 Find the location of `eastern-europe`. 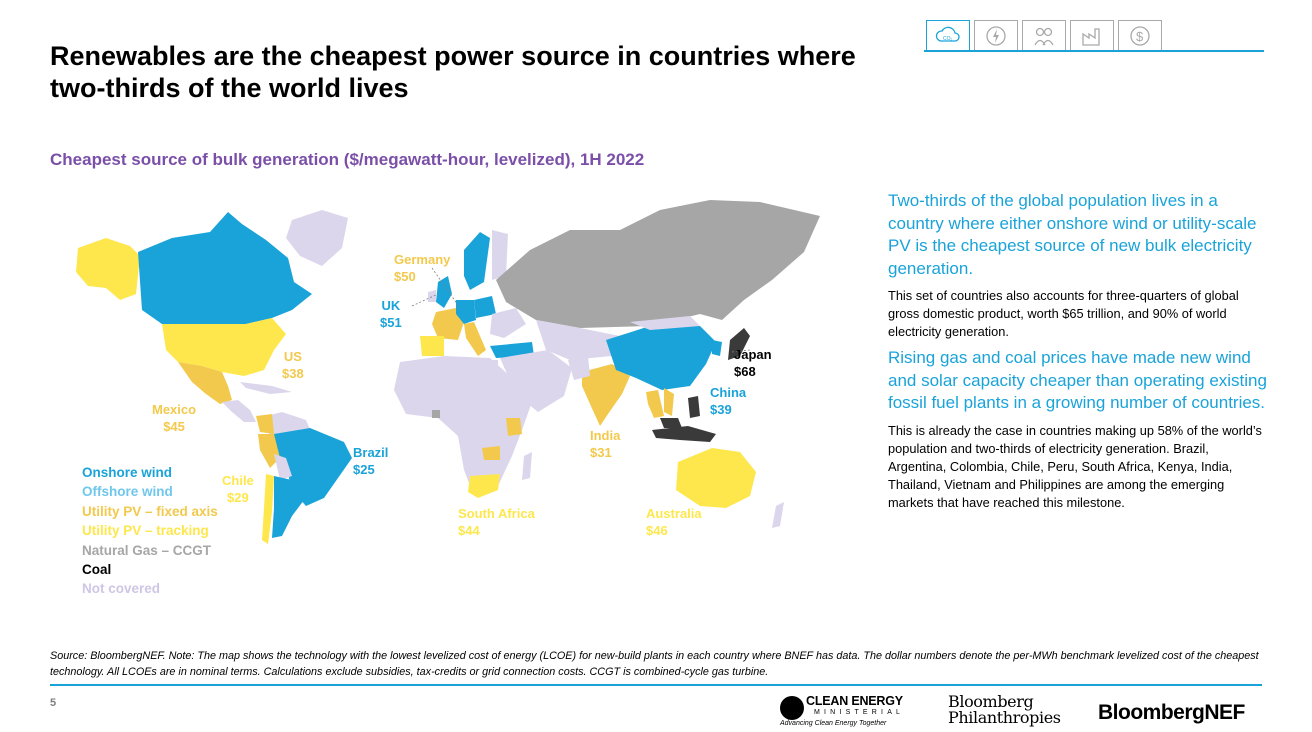

eastern-europe is located at coordinates (508, 323).